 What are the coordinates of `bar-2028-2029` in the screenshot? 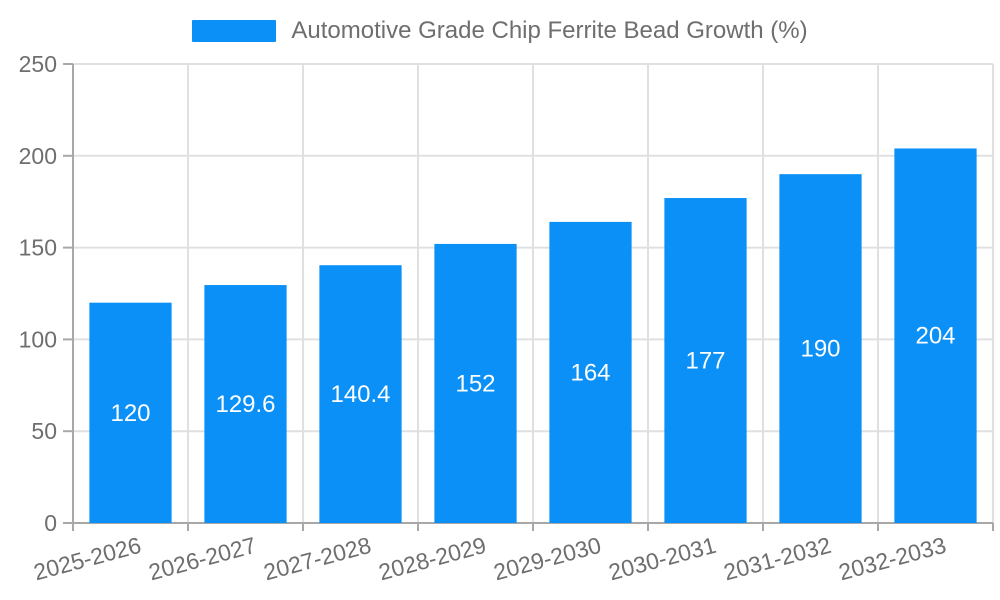 It's located at (475, 383).